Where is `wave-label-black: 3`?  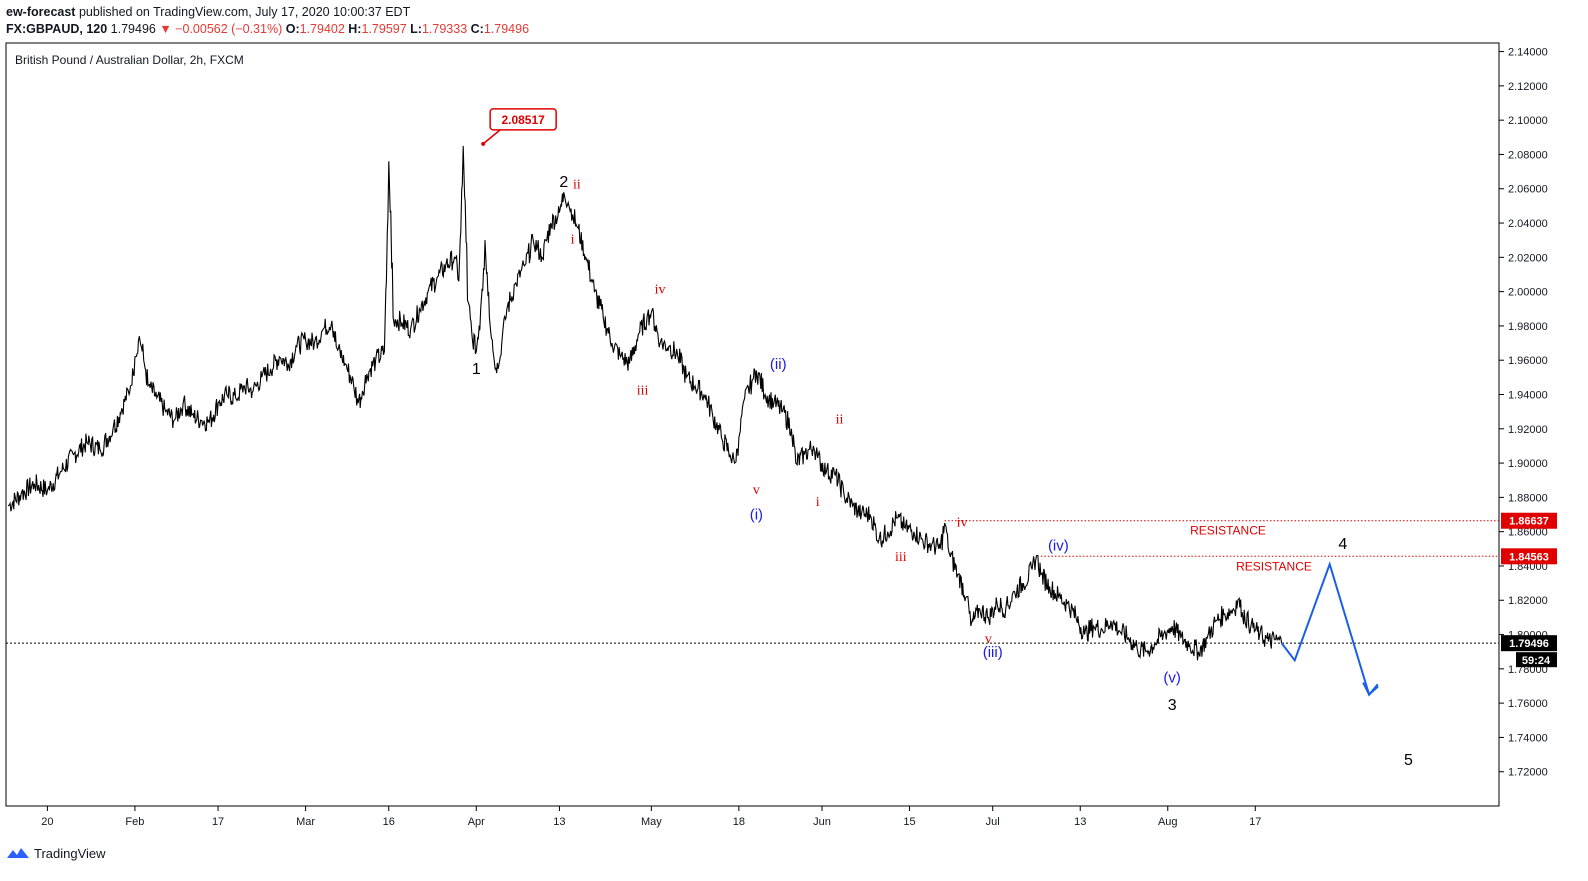 wave-label-black: 3 is located at coordinates (1172, 705).